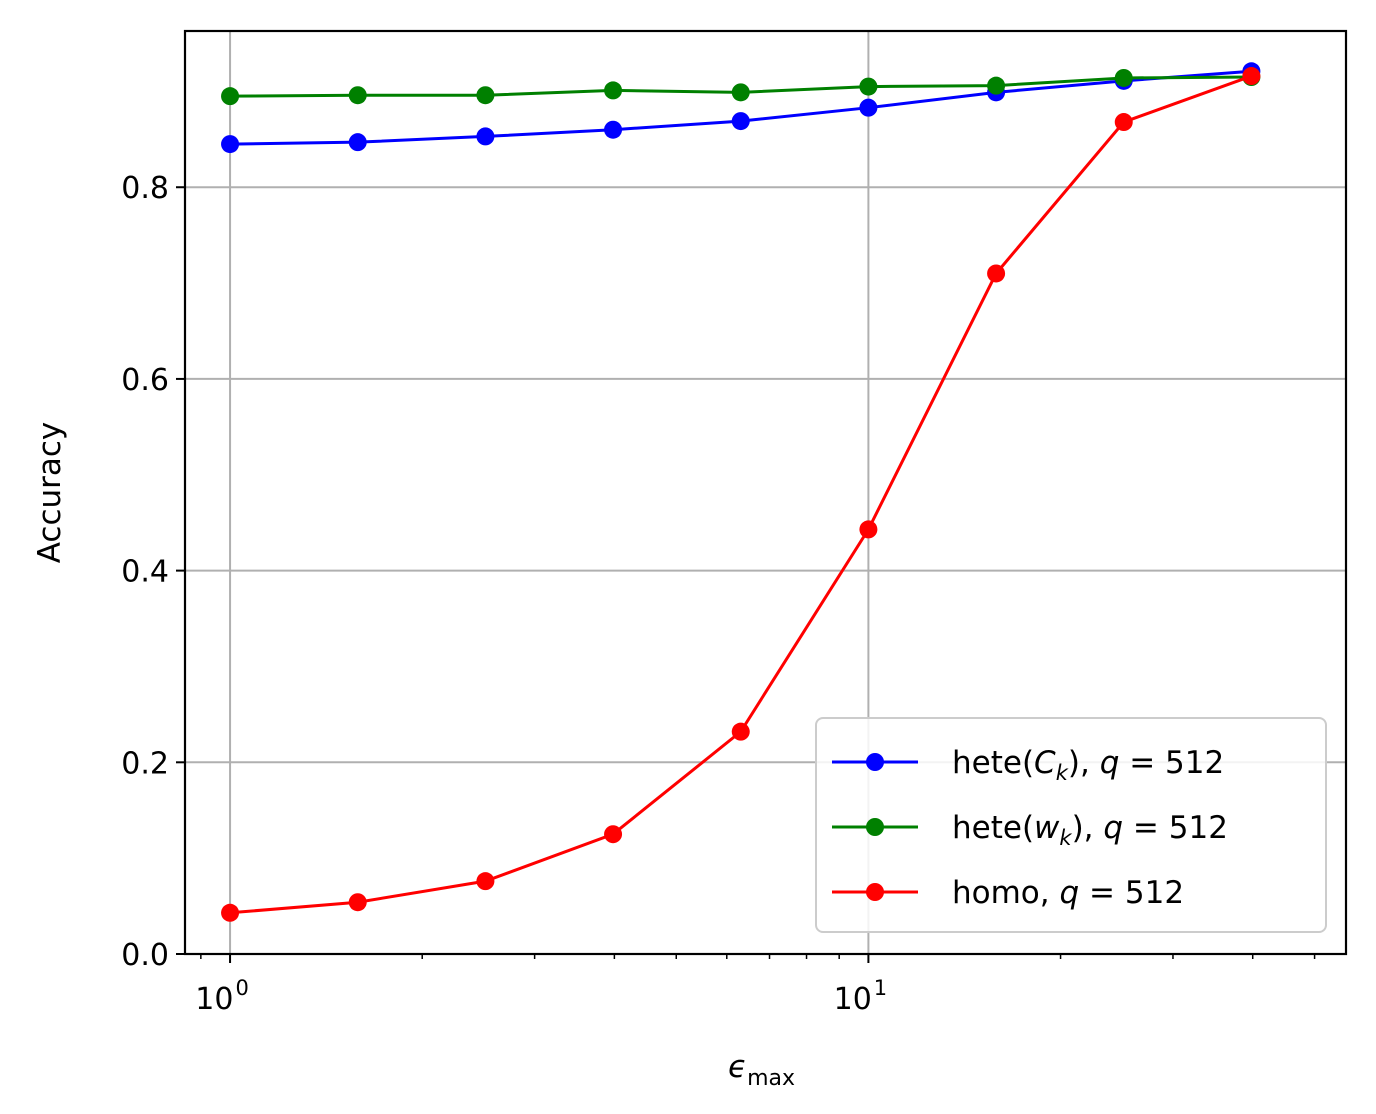 This screenshot has width=1376, height=1114. What do you see at coordinates (145, 188) in the screenshot?
I see `y-tick-label: 0.8` at bounding box center [145, 188].